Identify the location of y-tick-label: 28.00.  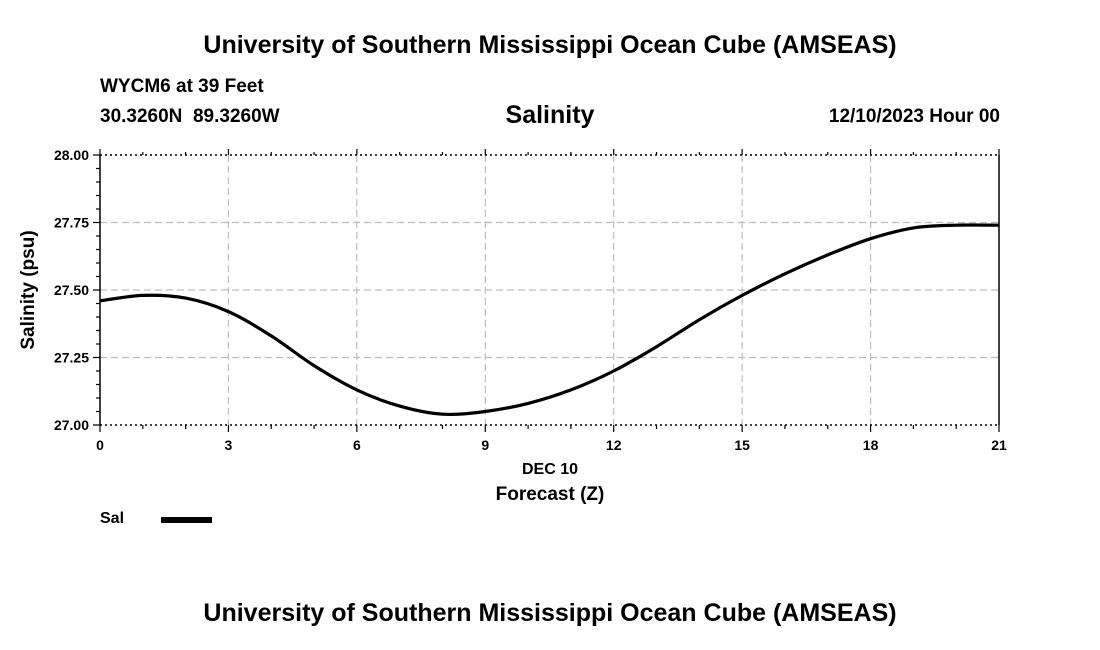
(71, 155).